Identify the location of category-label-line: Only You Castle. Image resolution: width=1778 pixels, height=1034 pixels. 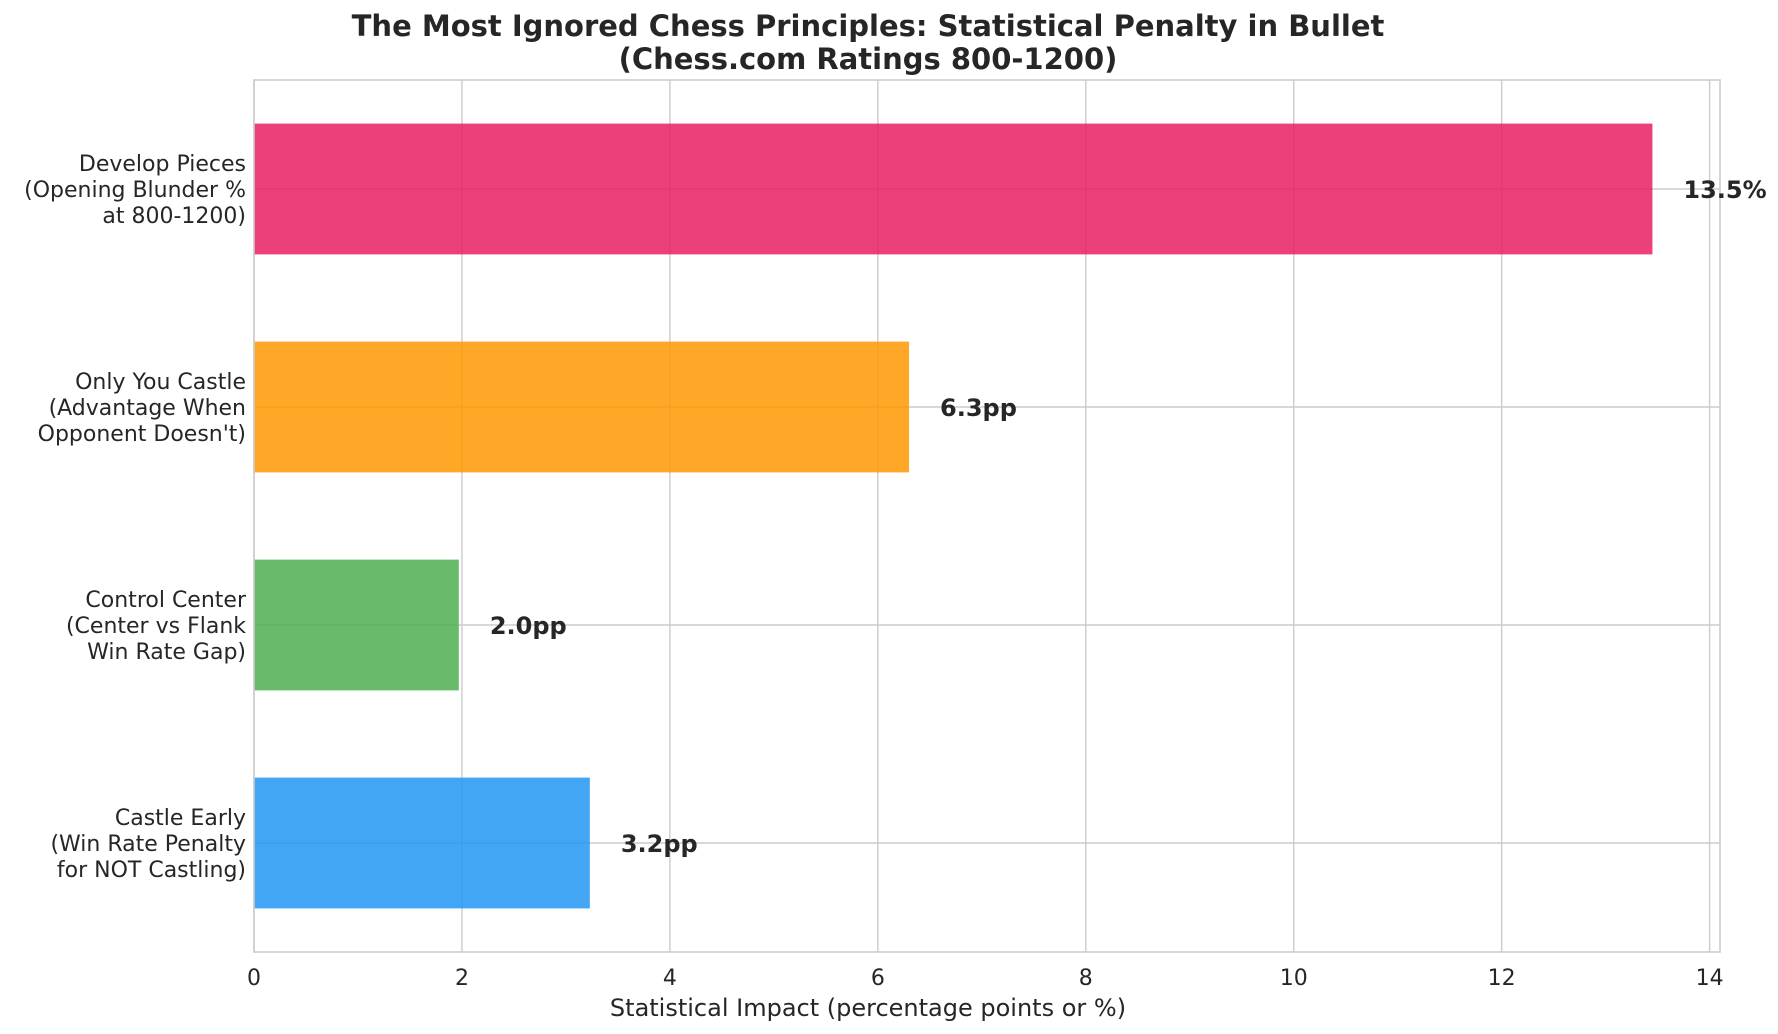
(160, 382).